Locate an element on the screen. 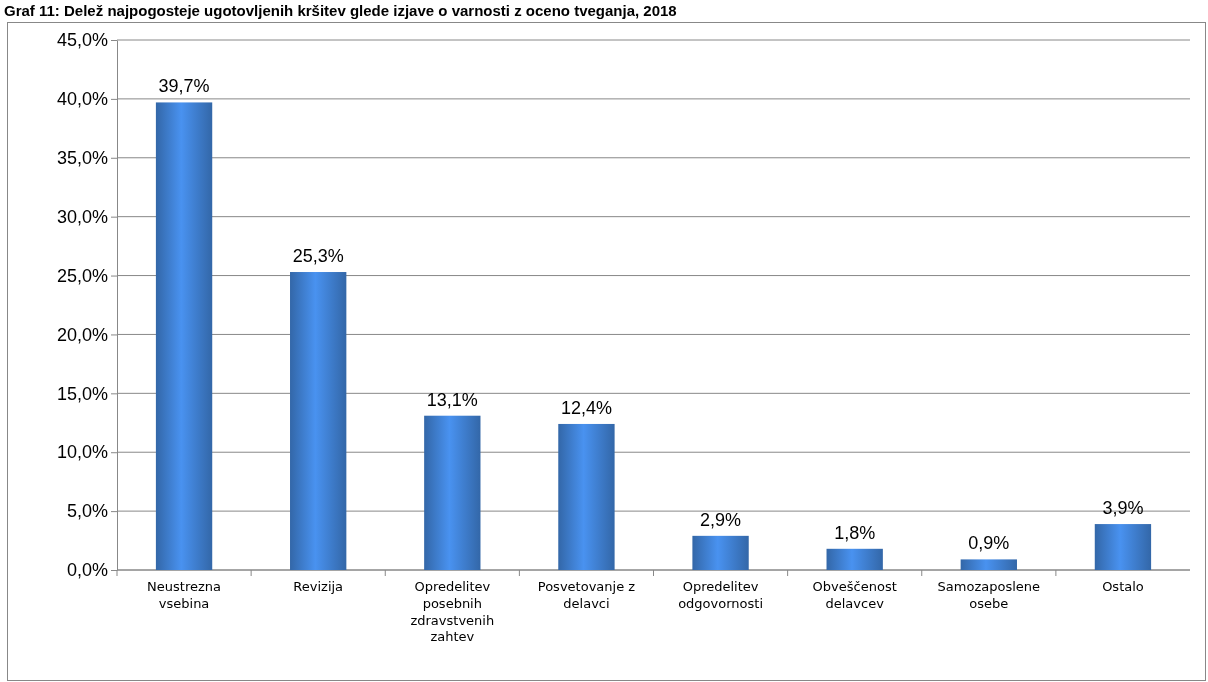 The image size is (1208, 682). chart-title: Graf 11: Delež najpogosteje ugotovljenih kršitev glede izjave o varnosti z oceno tveganja, 2018 is located at coordinates (340, 10).